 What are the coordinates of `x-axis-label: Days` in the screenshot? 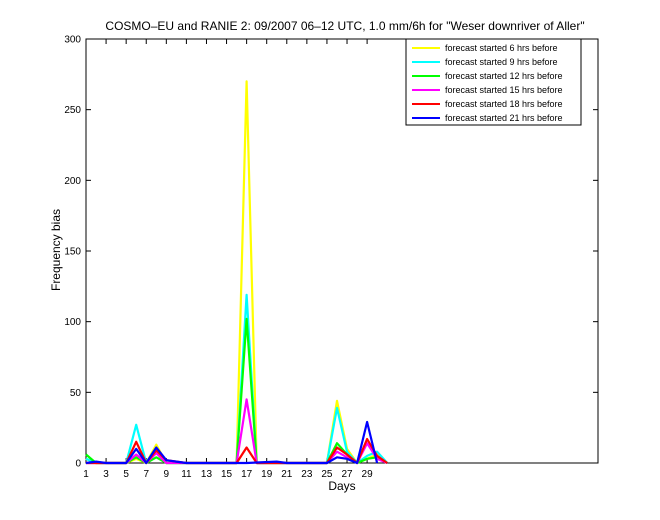 It's located at (341, 486).